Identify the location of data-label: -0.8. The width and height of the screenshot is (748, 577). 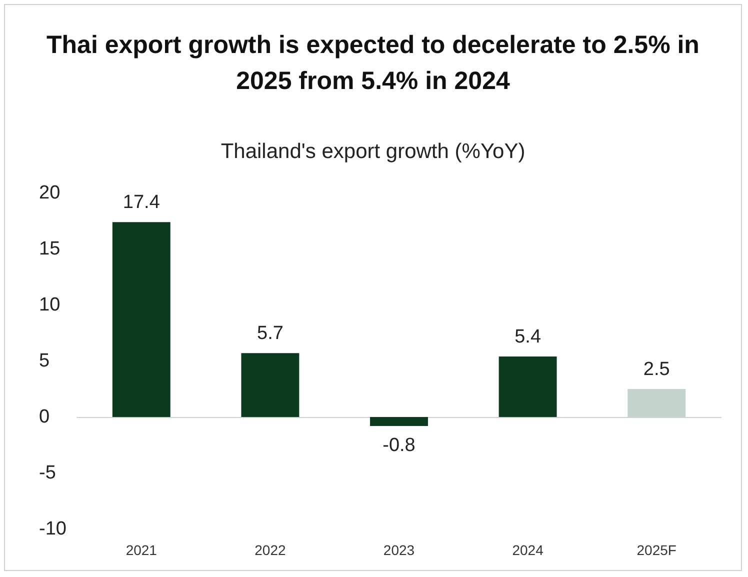
(399, 445).